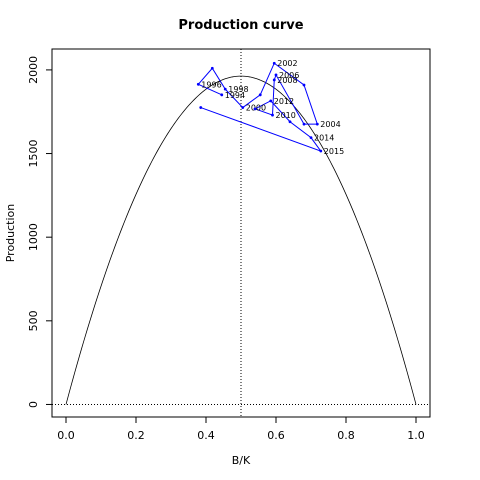 This screenshot has height=480, width=480. I want to click on x-axis: 0.0 0.2 0.4 0.6 0.8 1.0, so click(241, 429).